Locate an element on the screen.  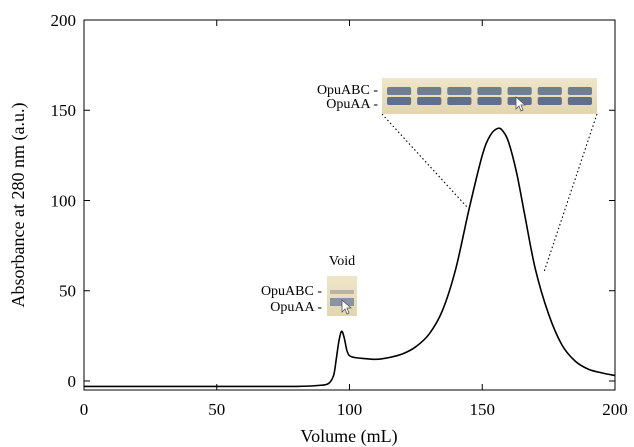
connector-line-left is located at coordinates (424, 160).